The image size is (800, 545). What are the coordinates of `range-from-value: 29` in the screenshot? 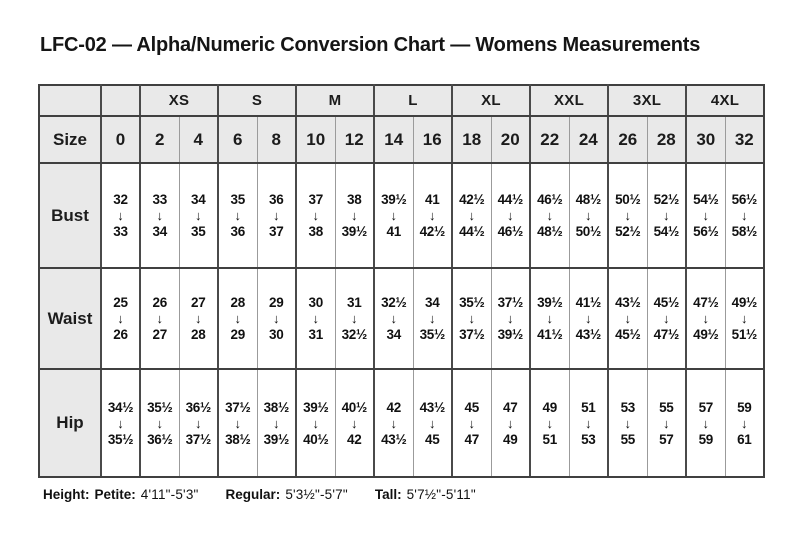 It's located at (276, 302).